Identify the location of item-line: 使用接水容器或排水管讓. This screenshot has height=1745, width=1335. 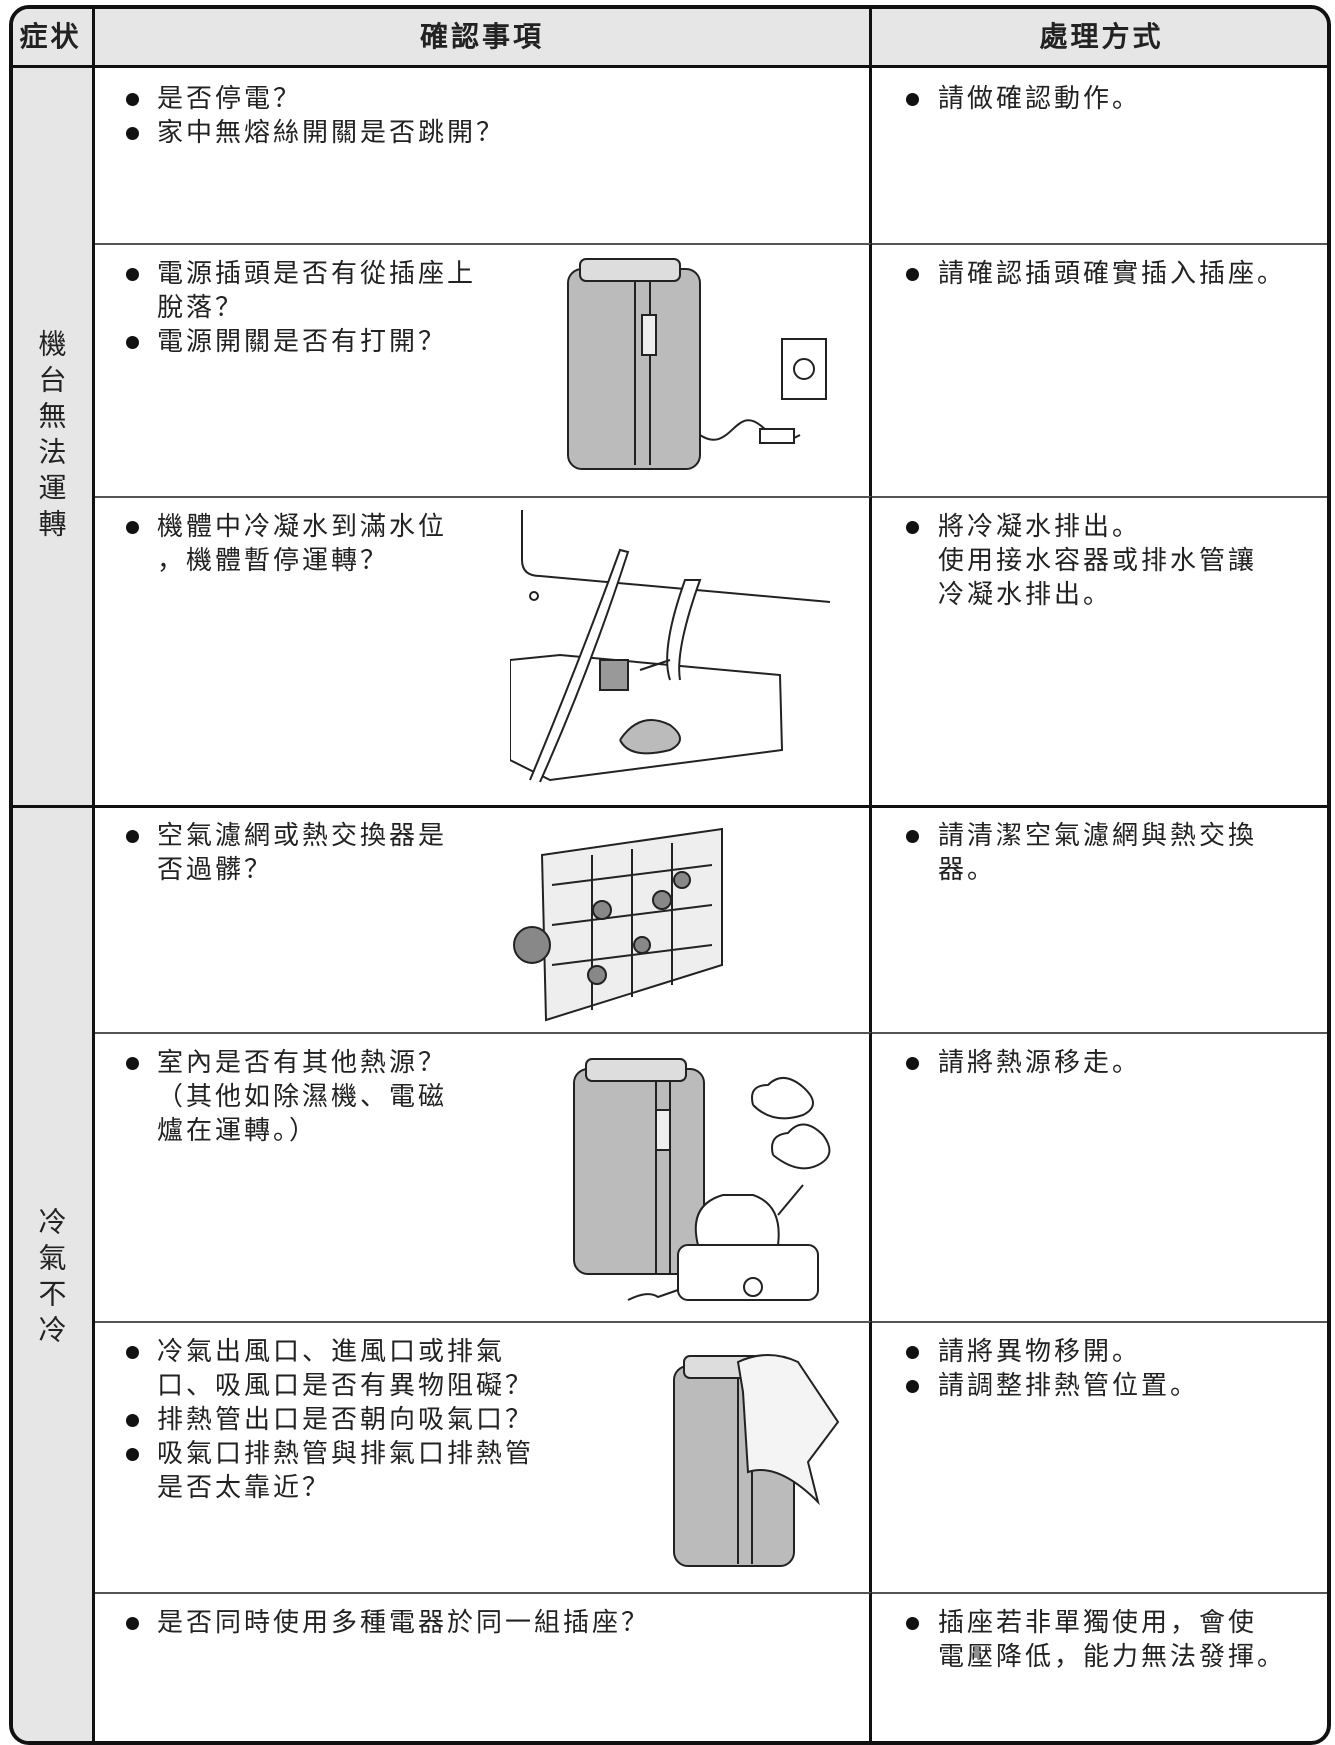
(1098, 561).